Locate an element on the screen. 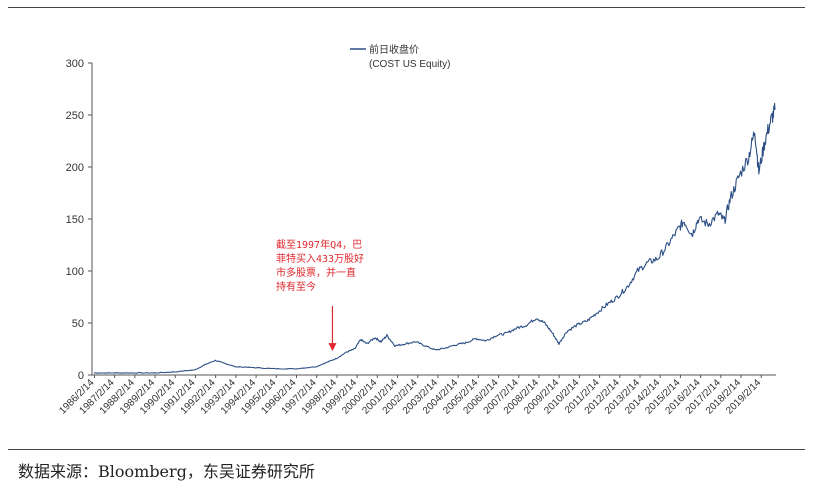 The image size is (815, 494). top-rule is located at coordinates (406, 7).